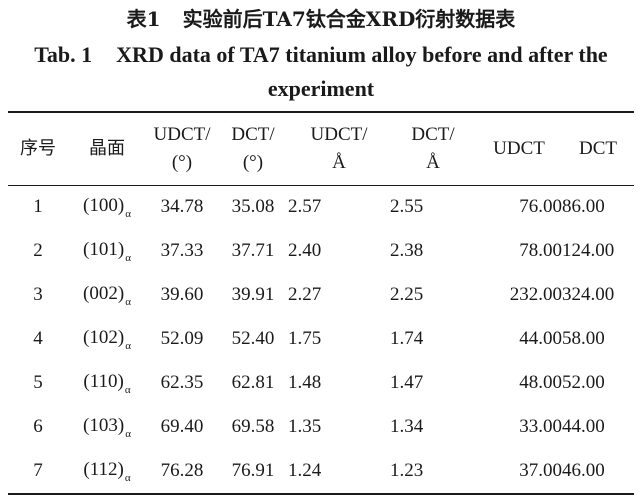 Image resolution: width=642 pixels, height=497 pixels. What do you see at coordinates (38, 338) in the screenshot?
I see `cell-index: 4` at bounding box center [38, 338].